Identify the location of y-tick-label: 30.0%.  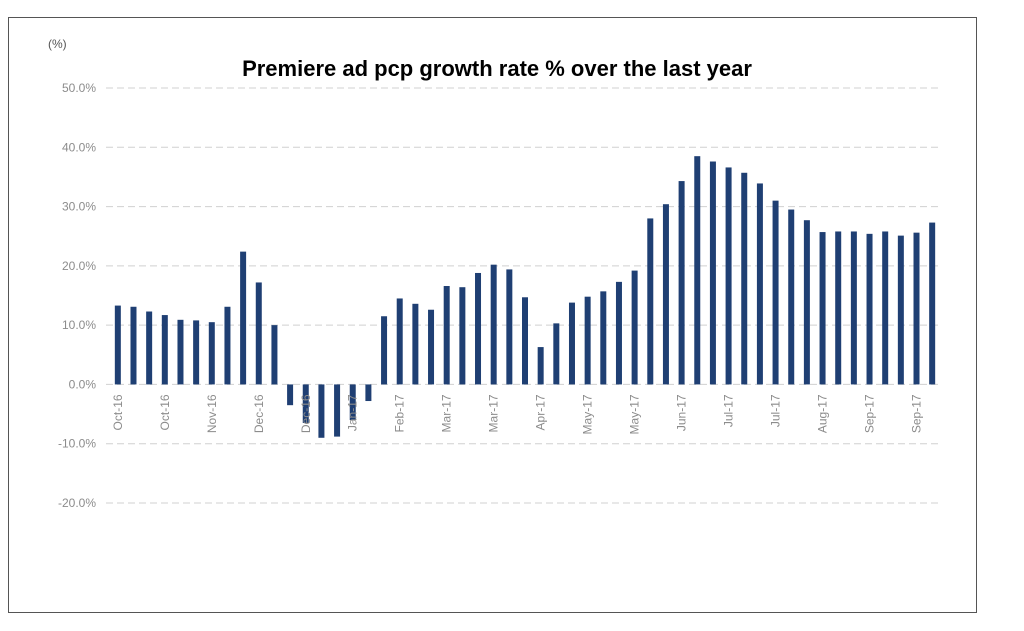
(79, 207).